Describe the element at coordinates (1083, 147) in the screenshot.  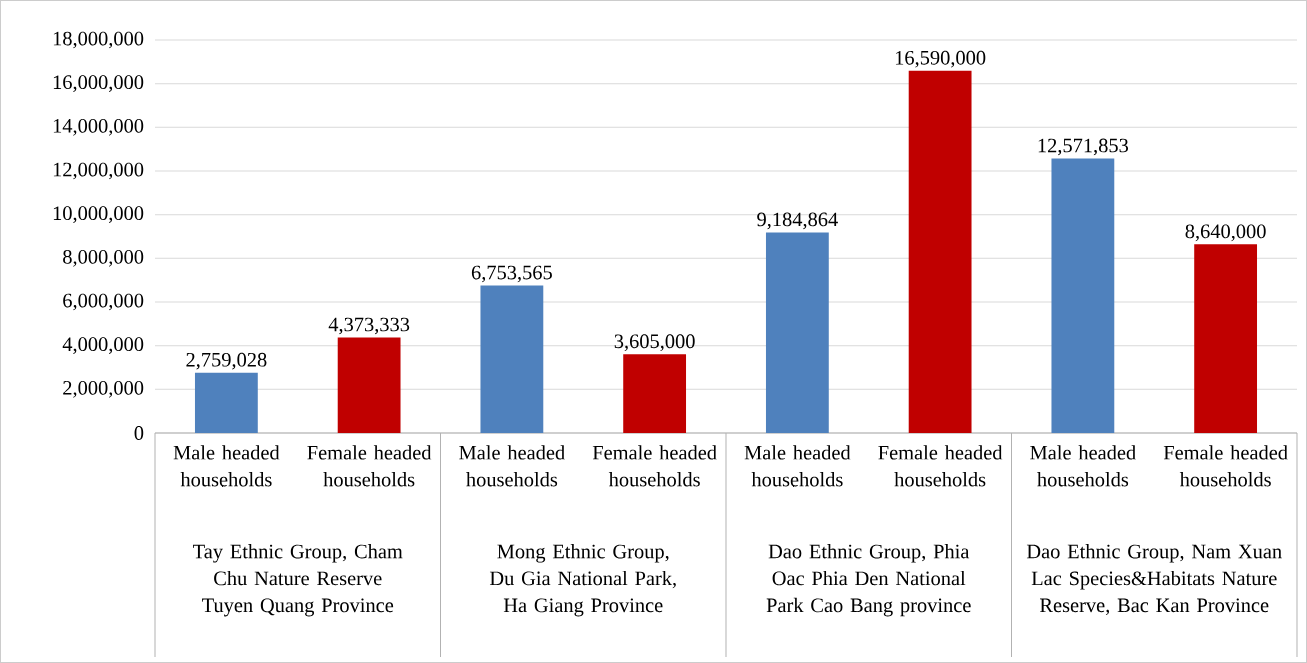
I see `data-label: 12,571,853` at that location.